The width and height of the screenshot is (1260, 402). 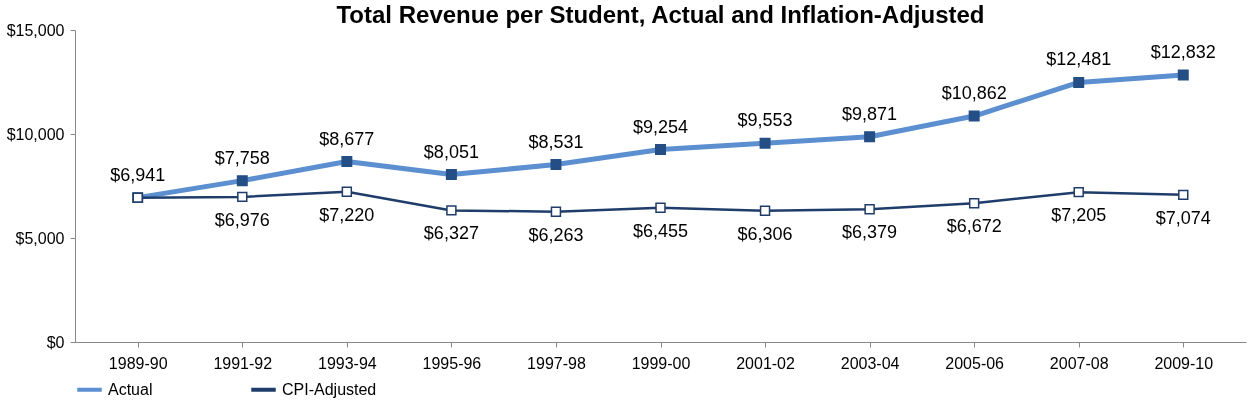 What do you see at coordinates (1183, 52) in the screenshot?
I see `data-label: $12,832` at bounding box center [1183, 52].